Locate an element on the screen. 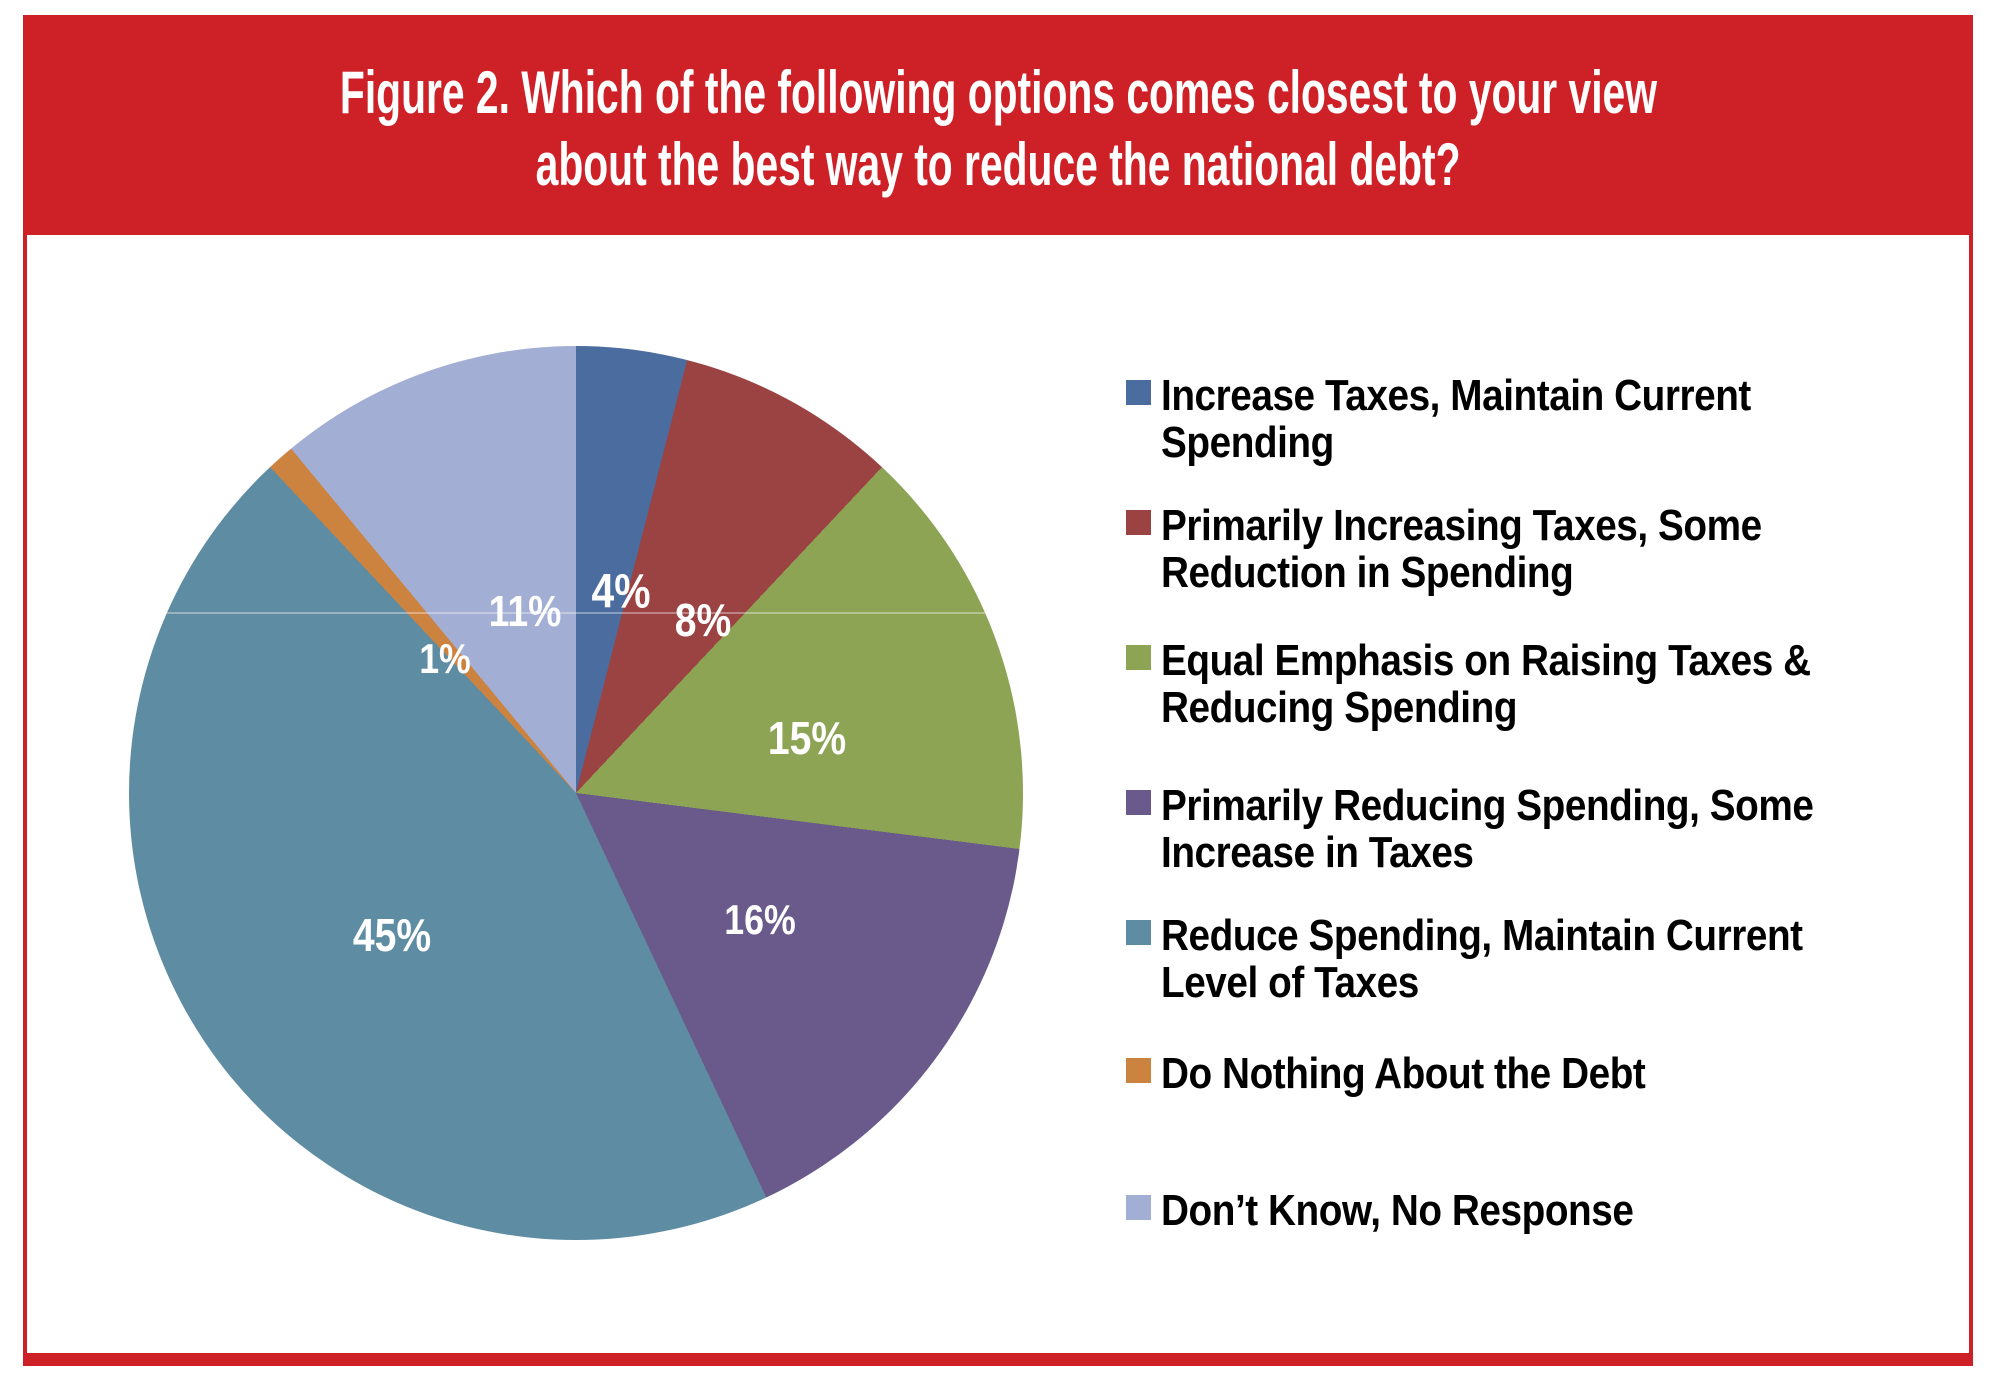  pie-slice-label: 4% is located at coordinates (621, 592).